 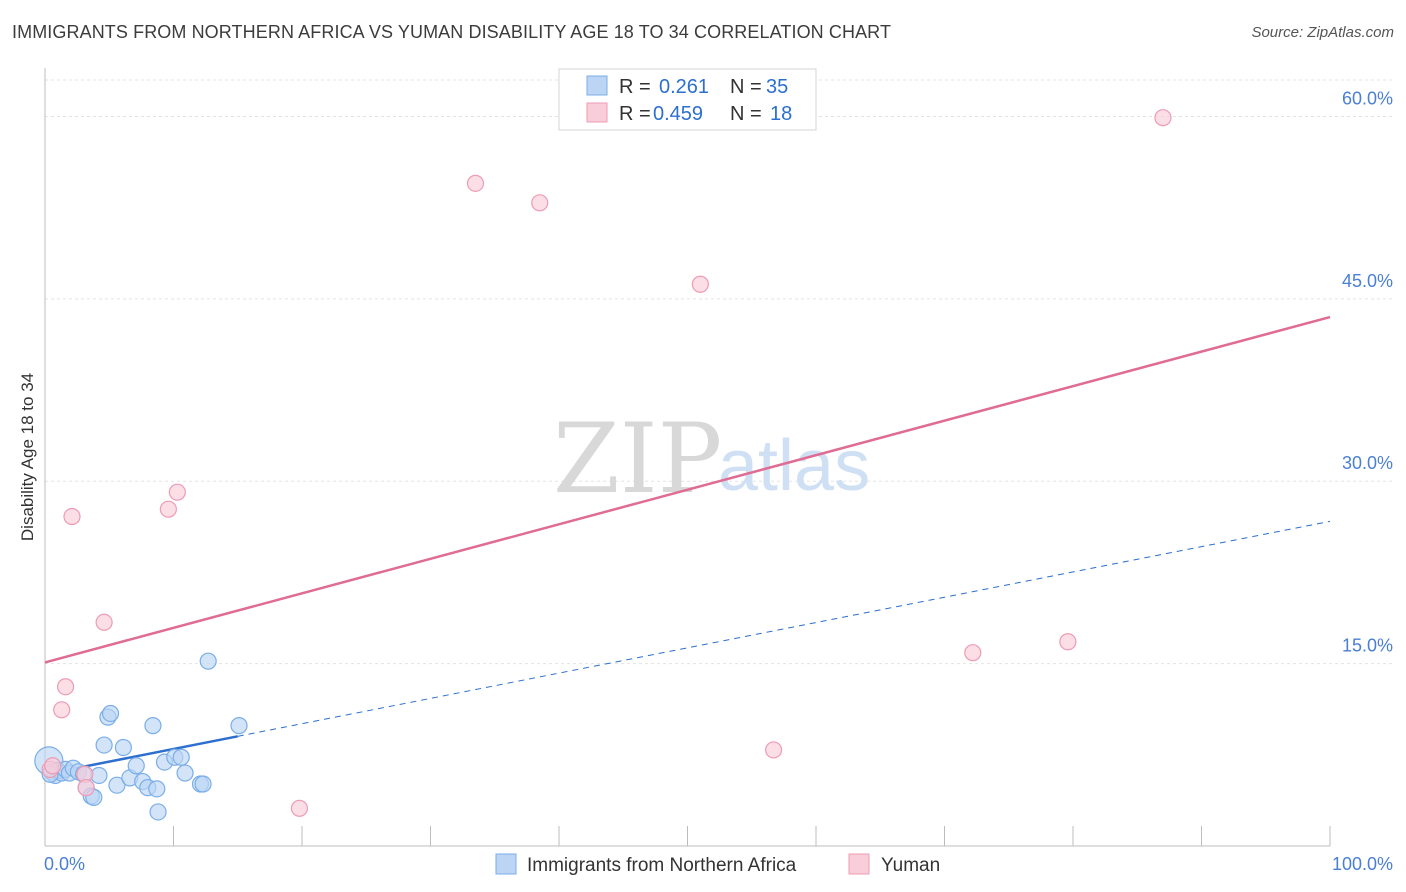 I want to click on legend-r-label-blue: R =, so click(x=635, y=87).